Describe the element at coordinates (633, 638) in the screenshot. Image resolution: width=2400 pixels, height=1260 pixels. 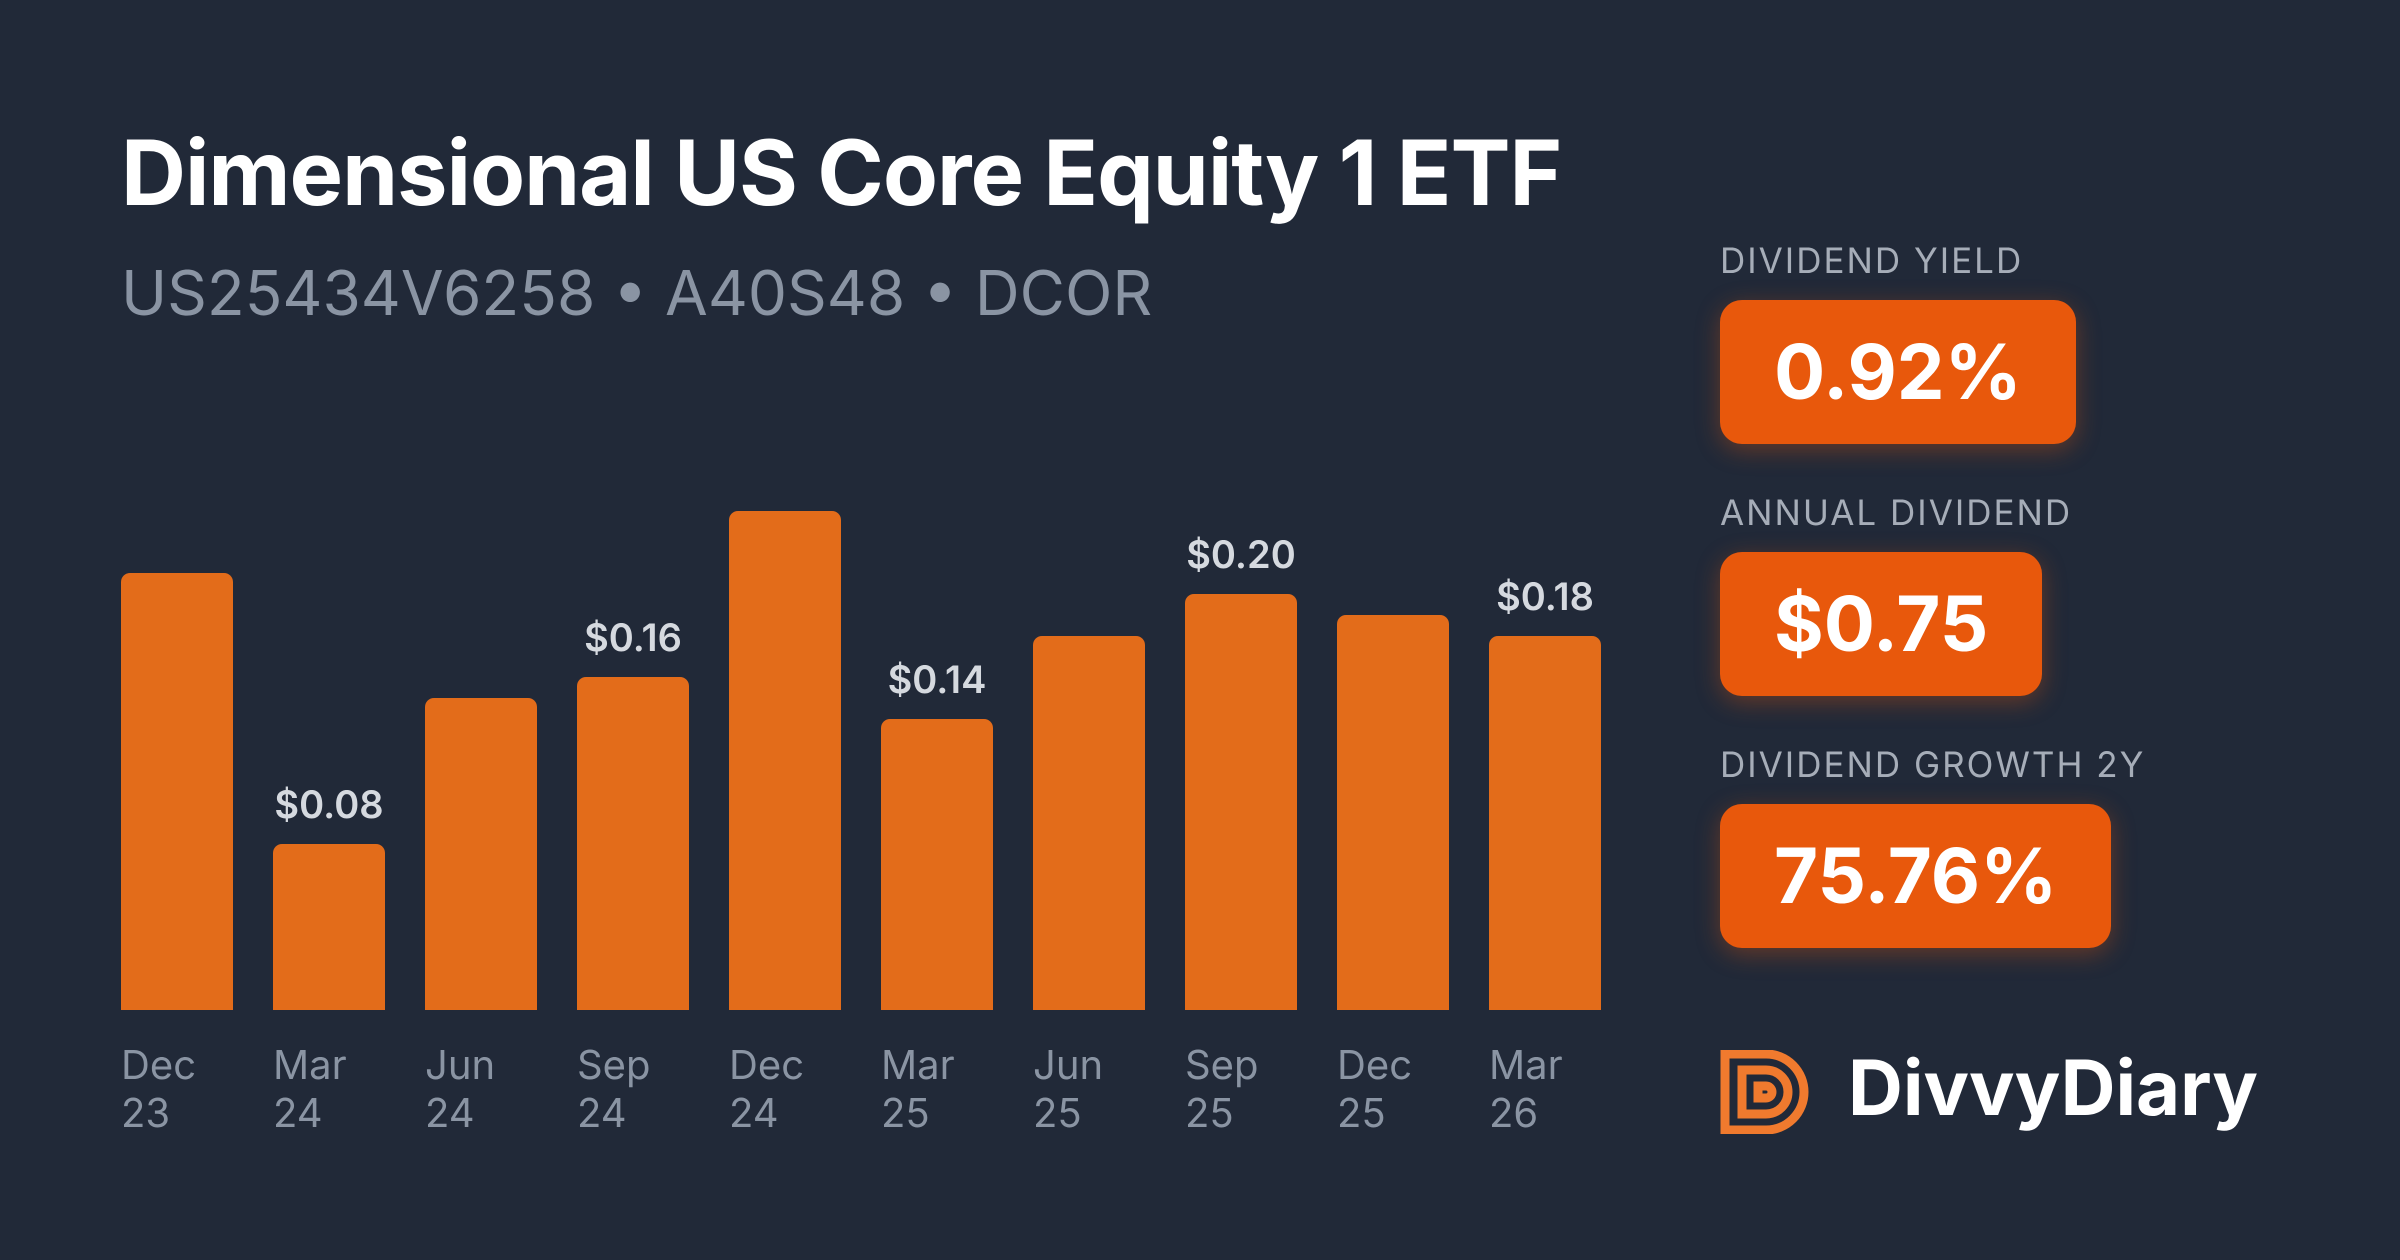
I see `value-label: $0.16` at that location.